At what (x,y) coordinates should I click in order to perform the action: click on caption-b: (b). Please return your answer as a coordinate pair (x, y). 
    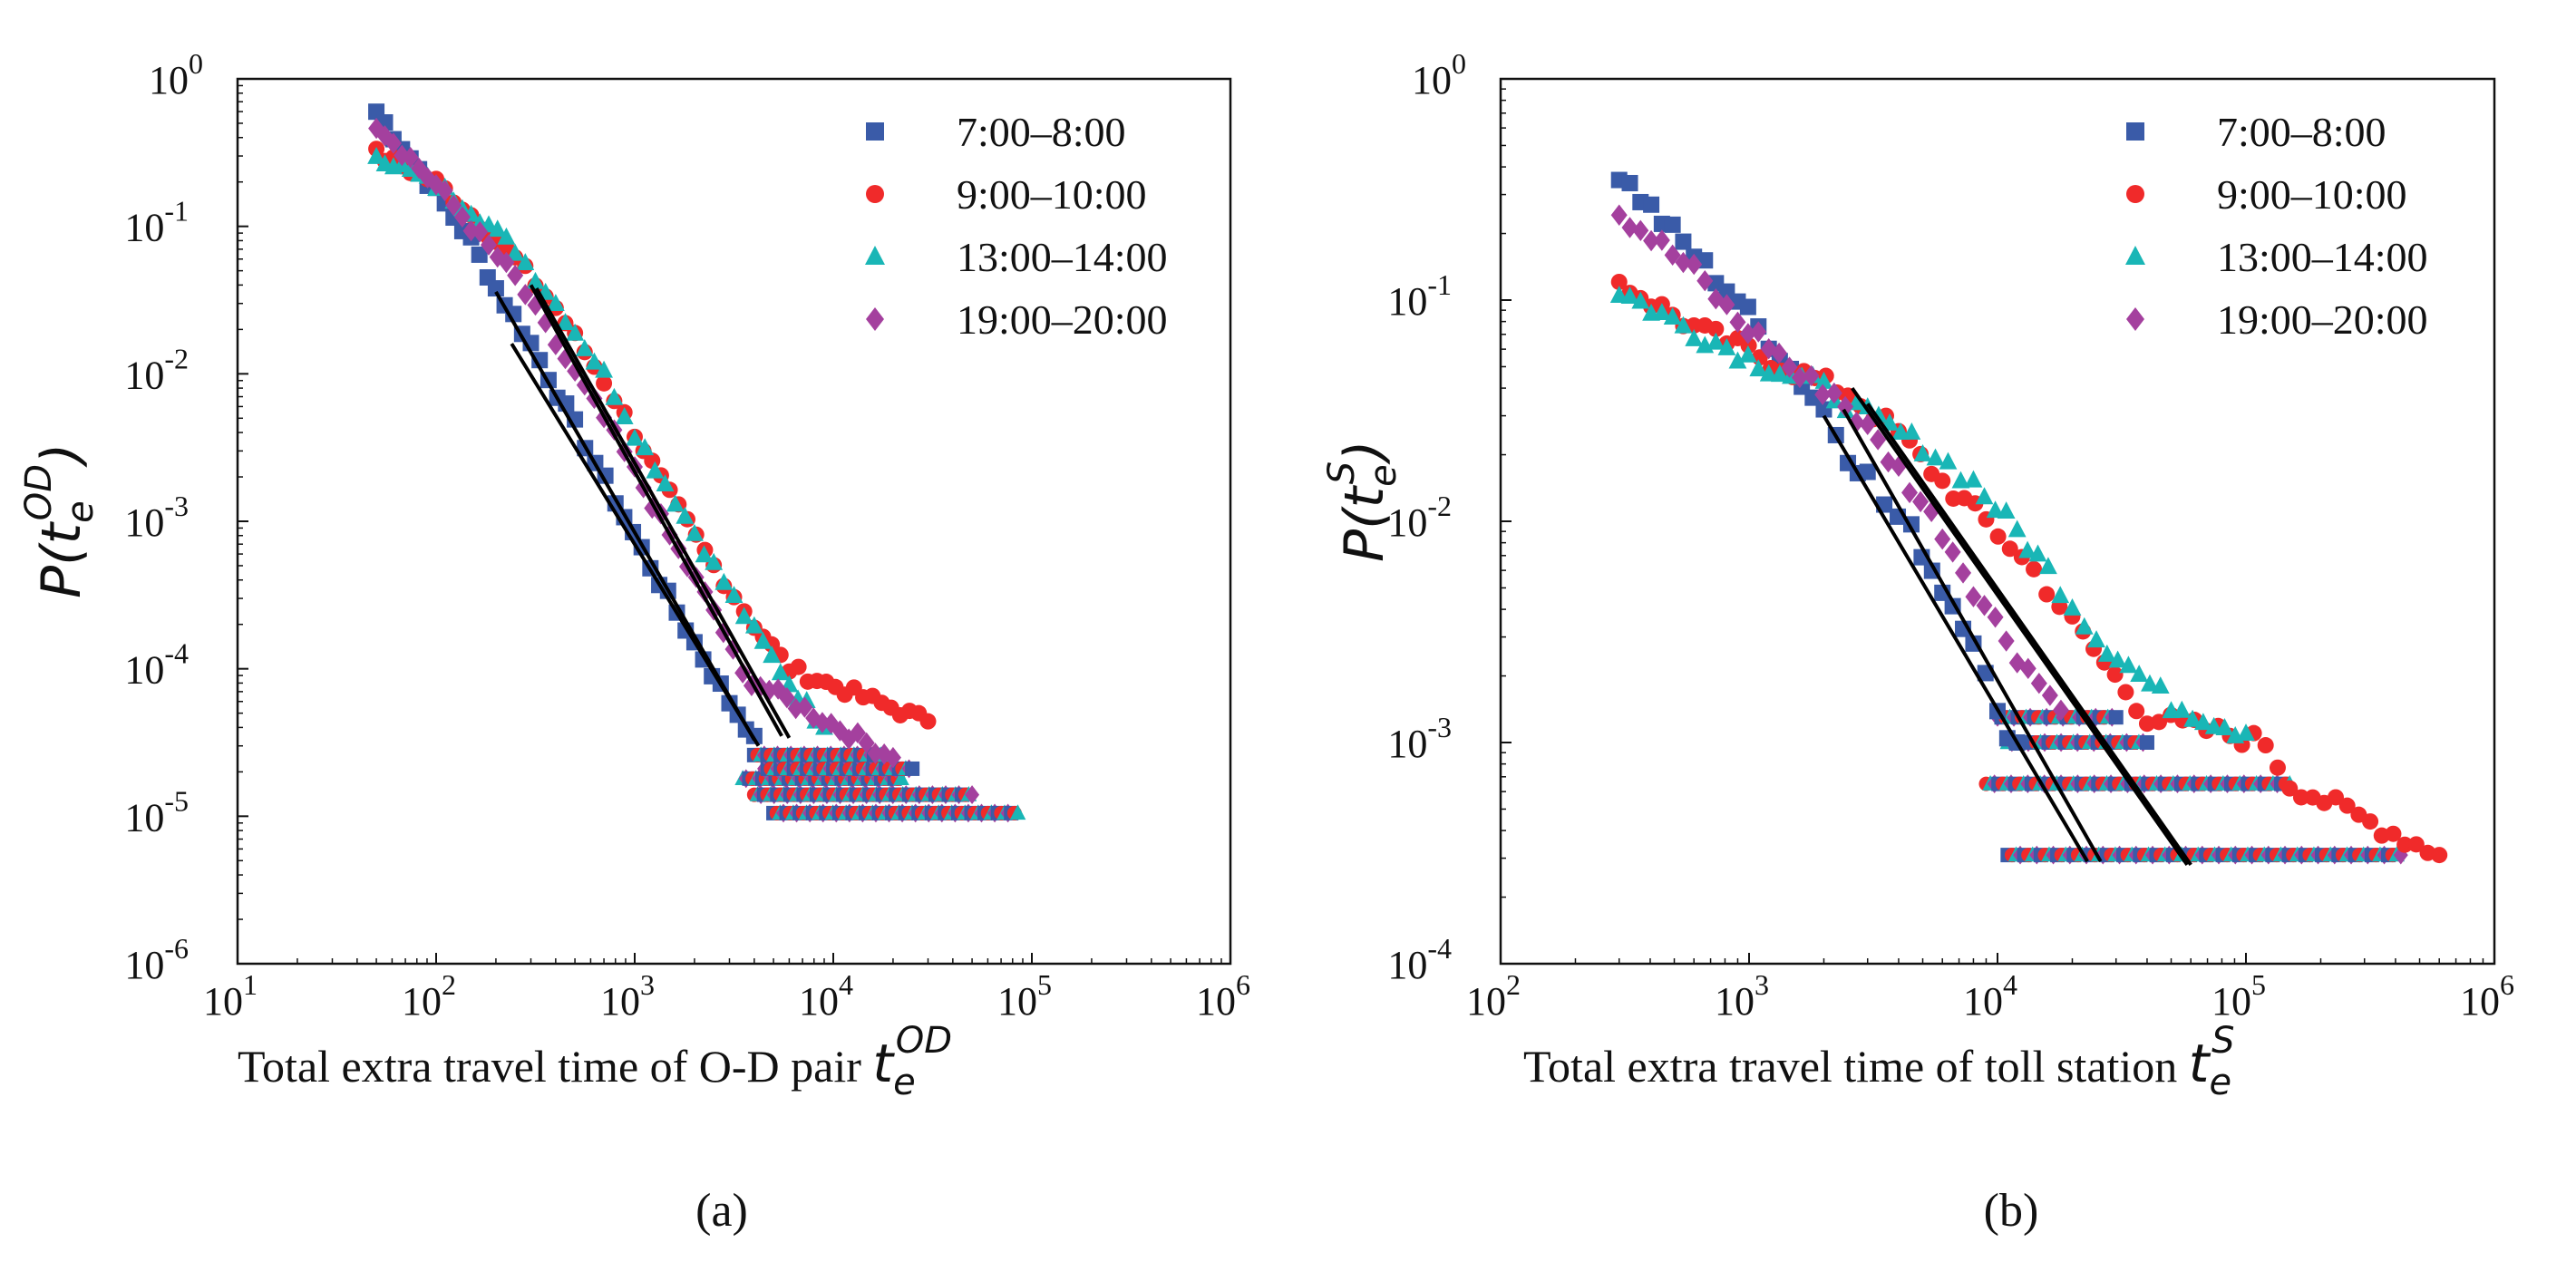
    Looking at the image, I should click on (2012, 1211).